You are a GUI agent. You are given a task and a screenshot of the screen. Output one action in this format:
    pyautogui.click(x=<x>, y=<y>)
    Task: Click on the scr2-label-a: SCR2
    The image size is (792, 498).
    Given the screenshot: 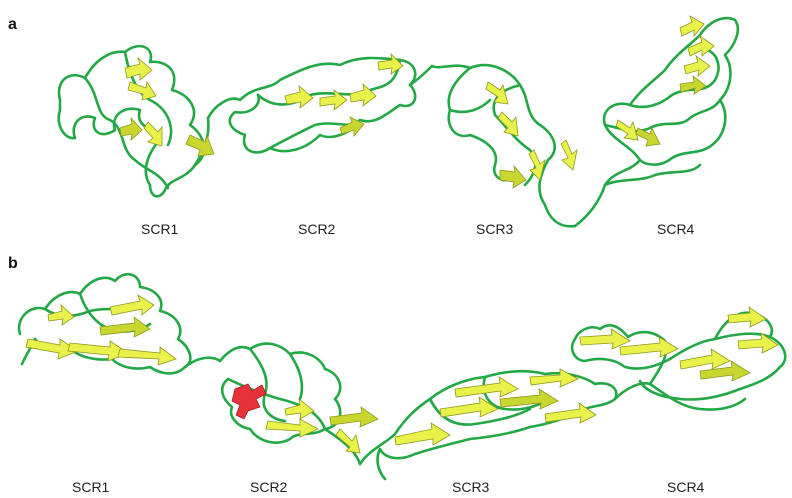 What is the action you would take?
    pyautogui.click(x=317, y=229)
    